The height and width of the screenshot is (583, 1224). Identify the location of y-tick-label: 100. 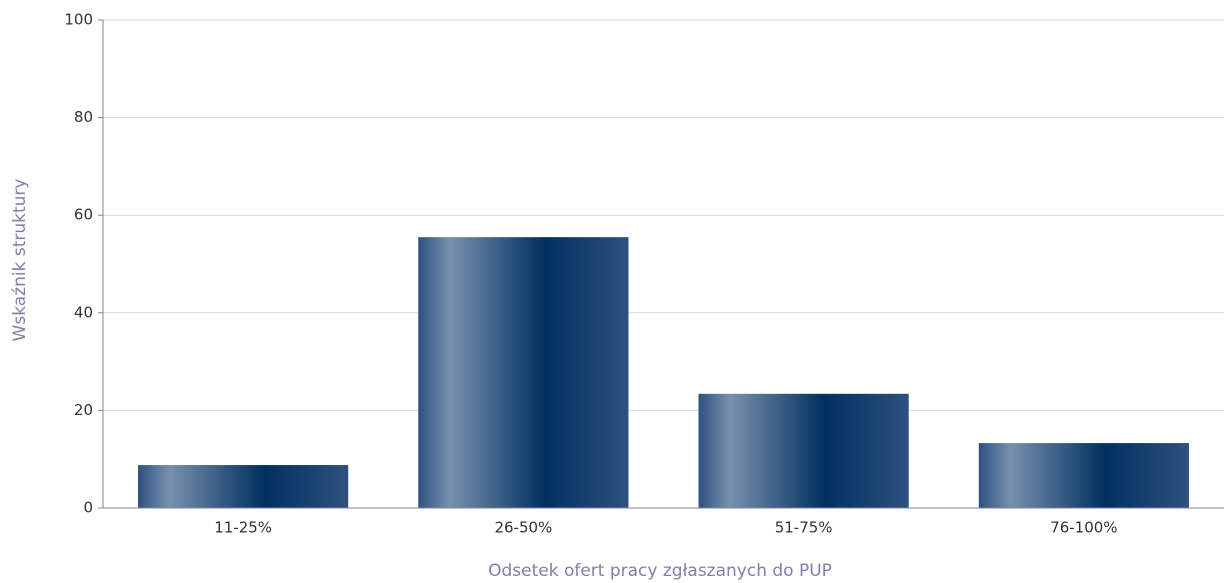
(78, 20).